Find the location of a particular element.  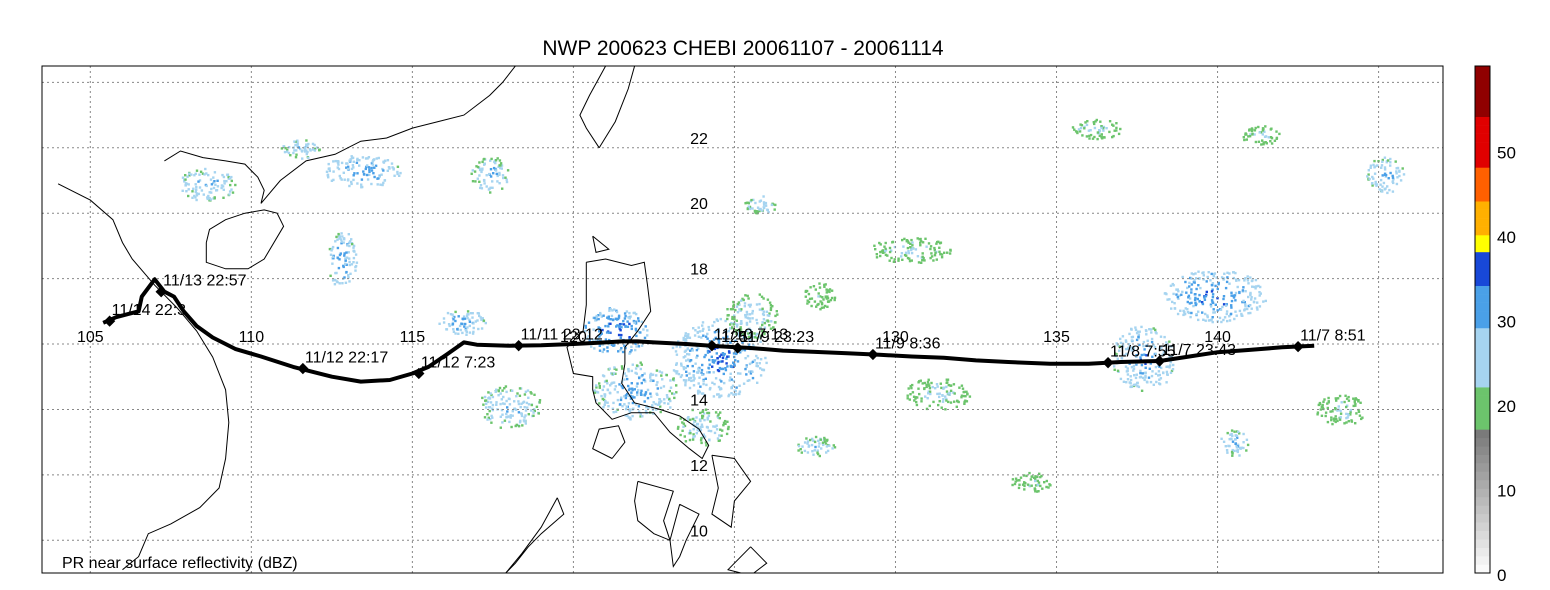

map-title: NWP 200623 CHEBI 20061107 - 20061114 is located at coordinates (743, 48).